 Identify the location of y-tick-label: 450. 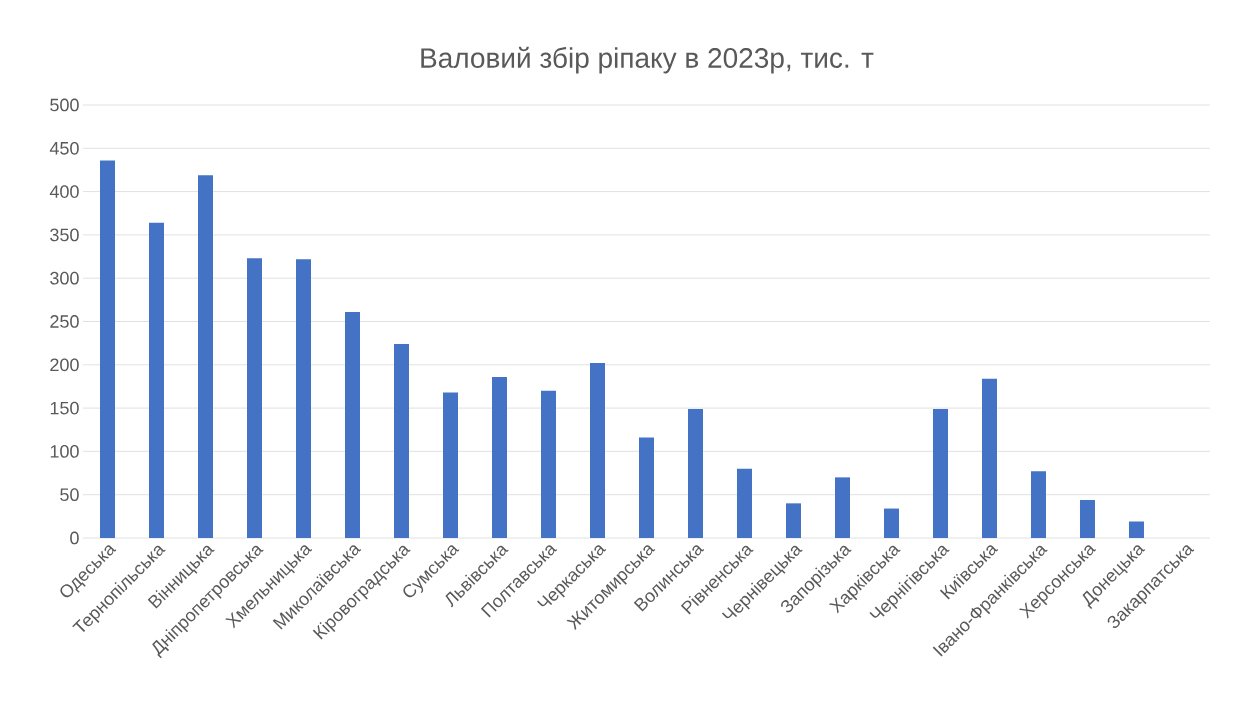
(64, 148).